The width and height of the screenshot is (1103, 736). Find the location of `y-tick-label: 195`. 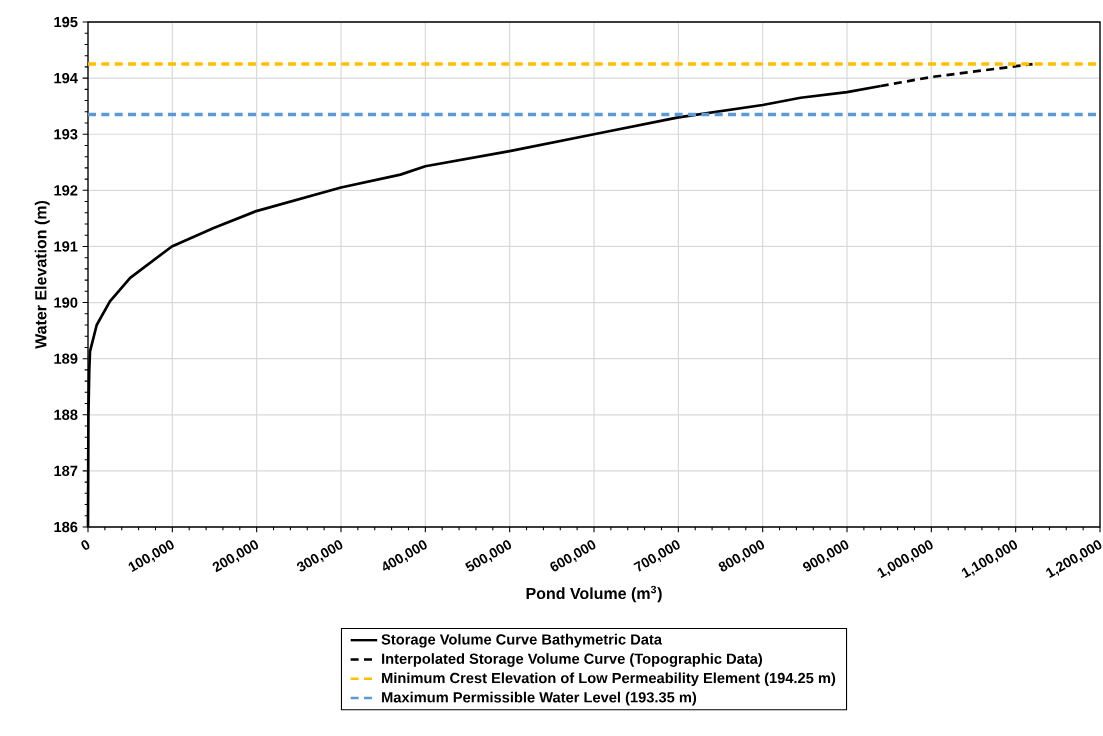

y-tick-label: 195 is located at coordinates (66, 22).